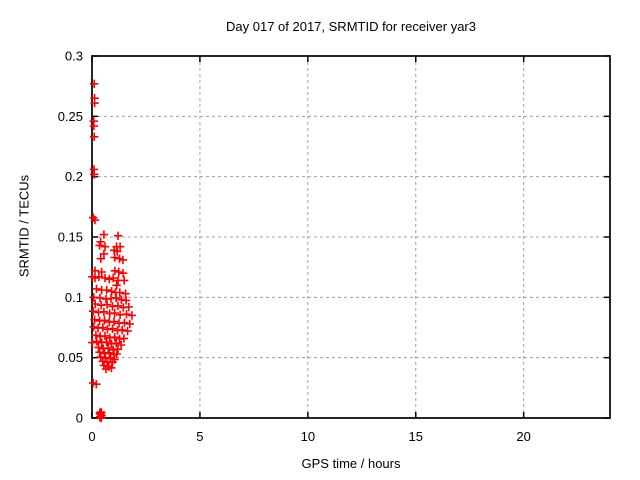 Image resolution: width=640 pixels, height=480 pixels. I want to click on x-axis-label: GPS time / hours, so click(351, 463).